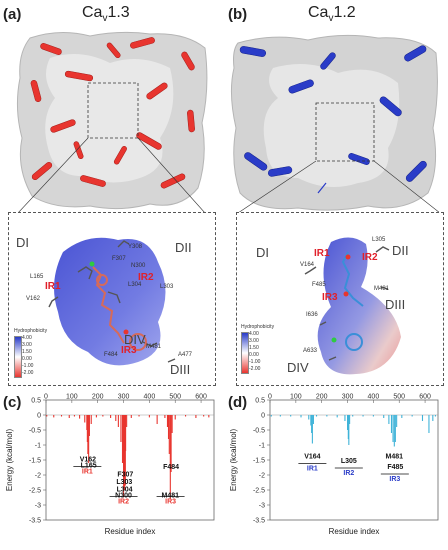 This screenshot has width=448, height=550. What do you see at coordinates (18, 357) in the screenshot?
I see `hydrophobicity-colorbar-a` at bounding box center [18, 357].